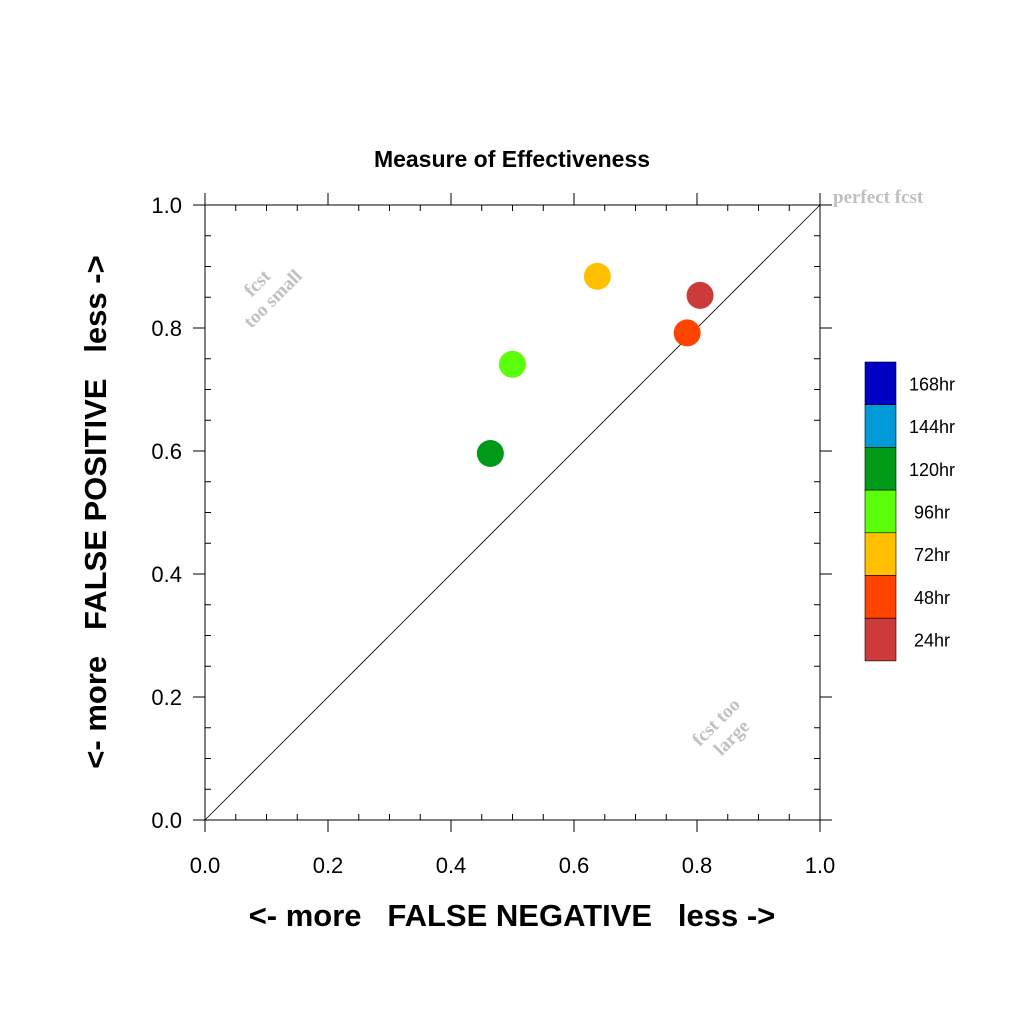 The image size is (1024, 1024). I want to click on legend-swatch-120hr, so click(880, 469).